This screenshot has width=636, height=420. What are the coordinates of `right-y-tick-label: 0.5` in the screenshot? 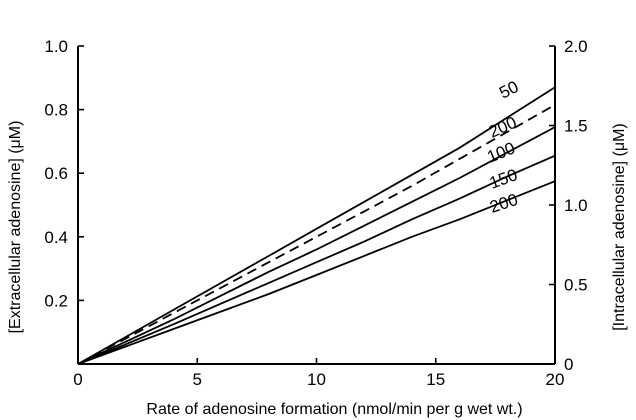 It's located at (576, 285).